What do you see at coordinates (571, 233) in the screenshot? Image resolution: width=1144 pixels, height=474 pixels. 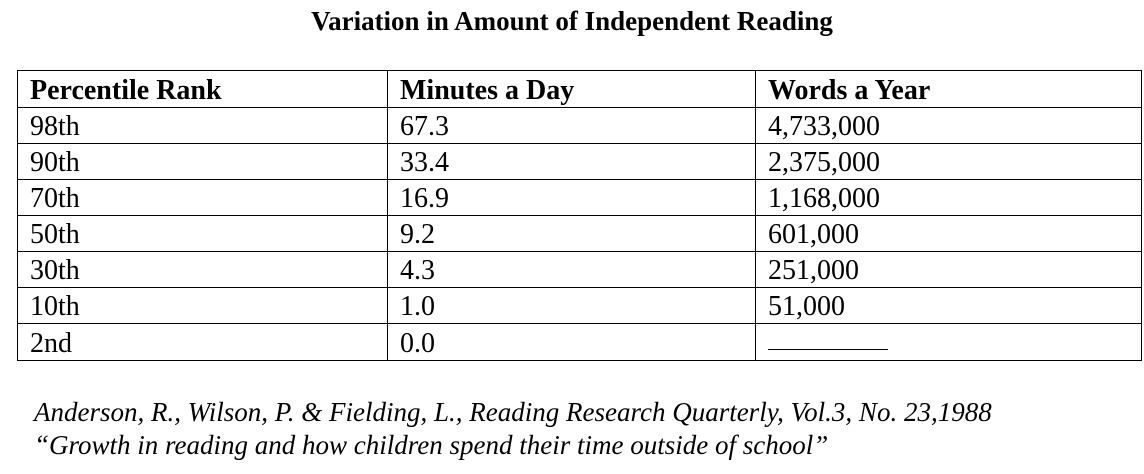 I see `minutes-a-day-cell: 9.2` at bounding box center [571, 233].